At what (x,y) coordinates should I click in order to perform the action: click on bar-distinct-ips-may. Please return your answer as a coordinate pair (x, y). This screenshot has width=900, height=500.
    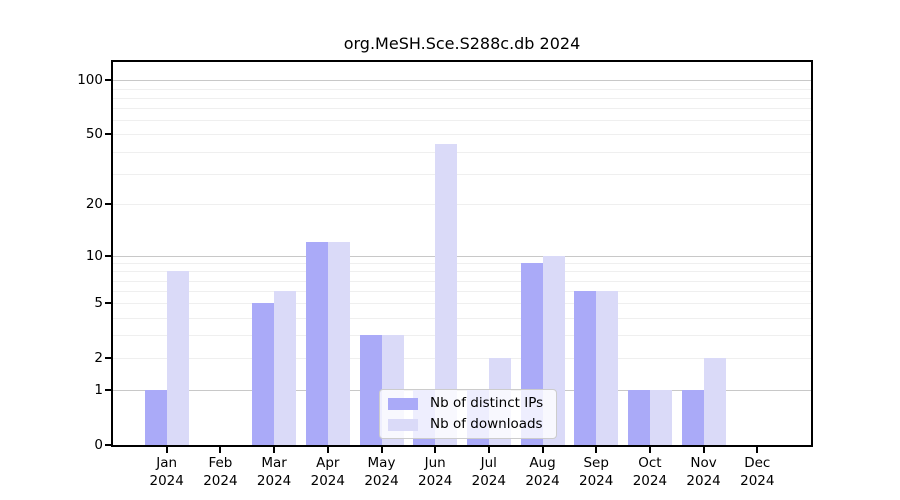
    Looking at the image, I should click on (370, 390).